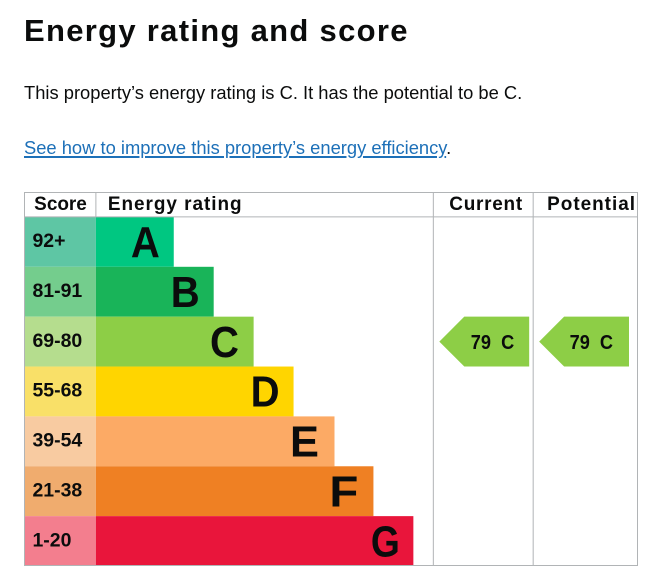 This screenshot has width=668, height=587. What do you see at coordinates (343, 491) in the screenshot?
I see `svg-text: F` at bounding box center [343, 491].